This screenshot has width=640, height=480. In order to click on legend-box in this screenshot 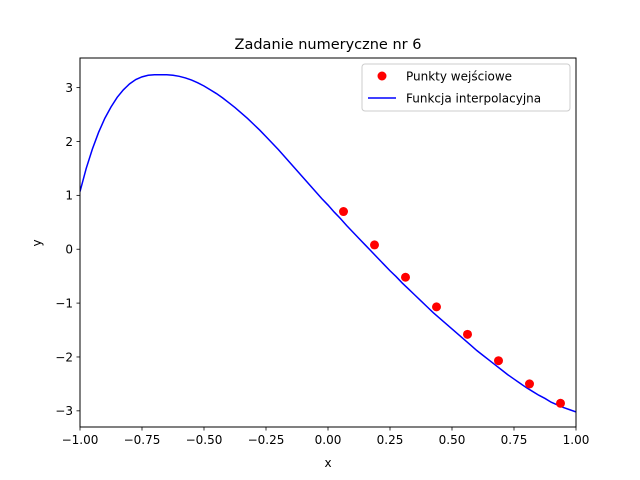, I will do `click(466, 87)`.